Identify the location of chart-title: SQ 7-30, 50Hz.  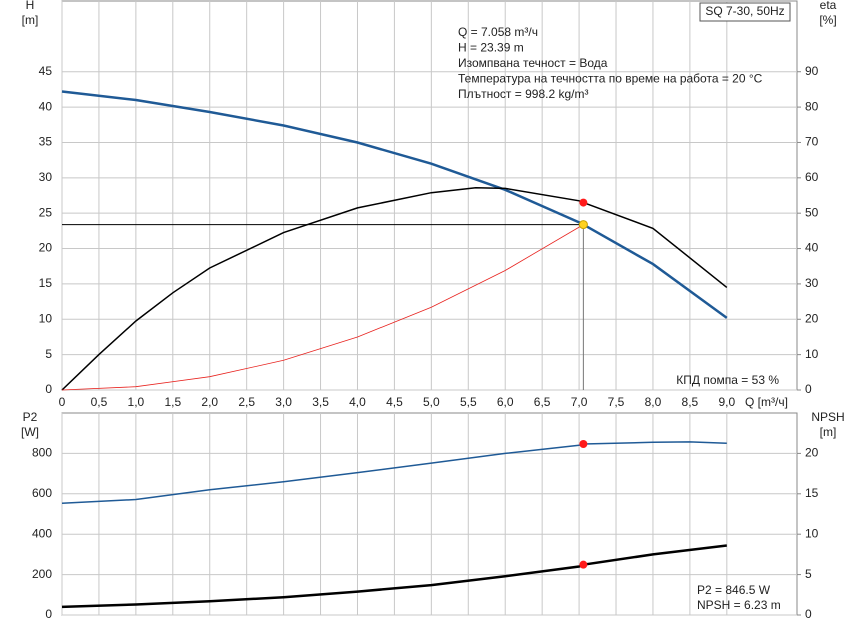
(744, 11).